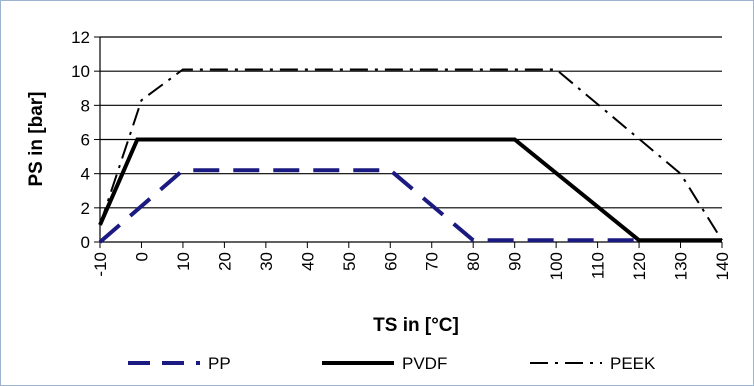 This screenshot has width=754, height=386. Describe the element at coordinates (219, 363) in the screenshot. I see `legend-label-pp: PP` at that location.